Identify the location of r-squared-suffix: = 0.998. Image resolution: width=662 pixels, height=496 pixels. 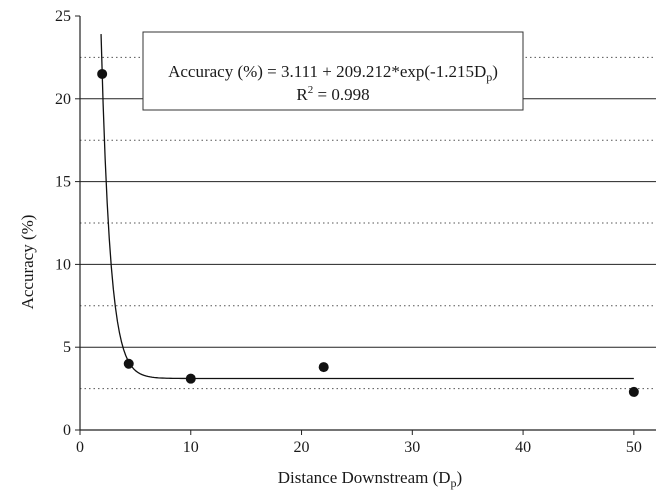
(341, 94).